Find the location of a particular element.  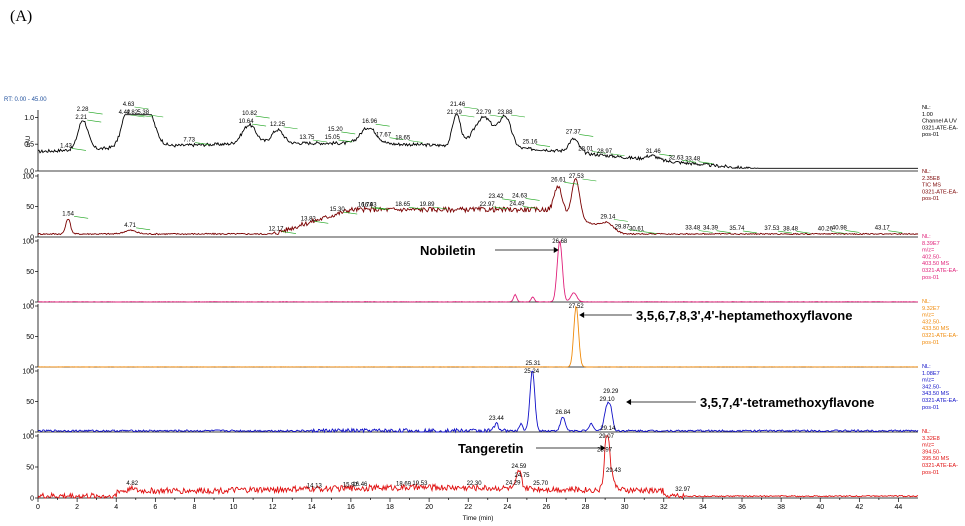

peak-label: 18.65 is located at coordinates (403, 205).